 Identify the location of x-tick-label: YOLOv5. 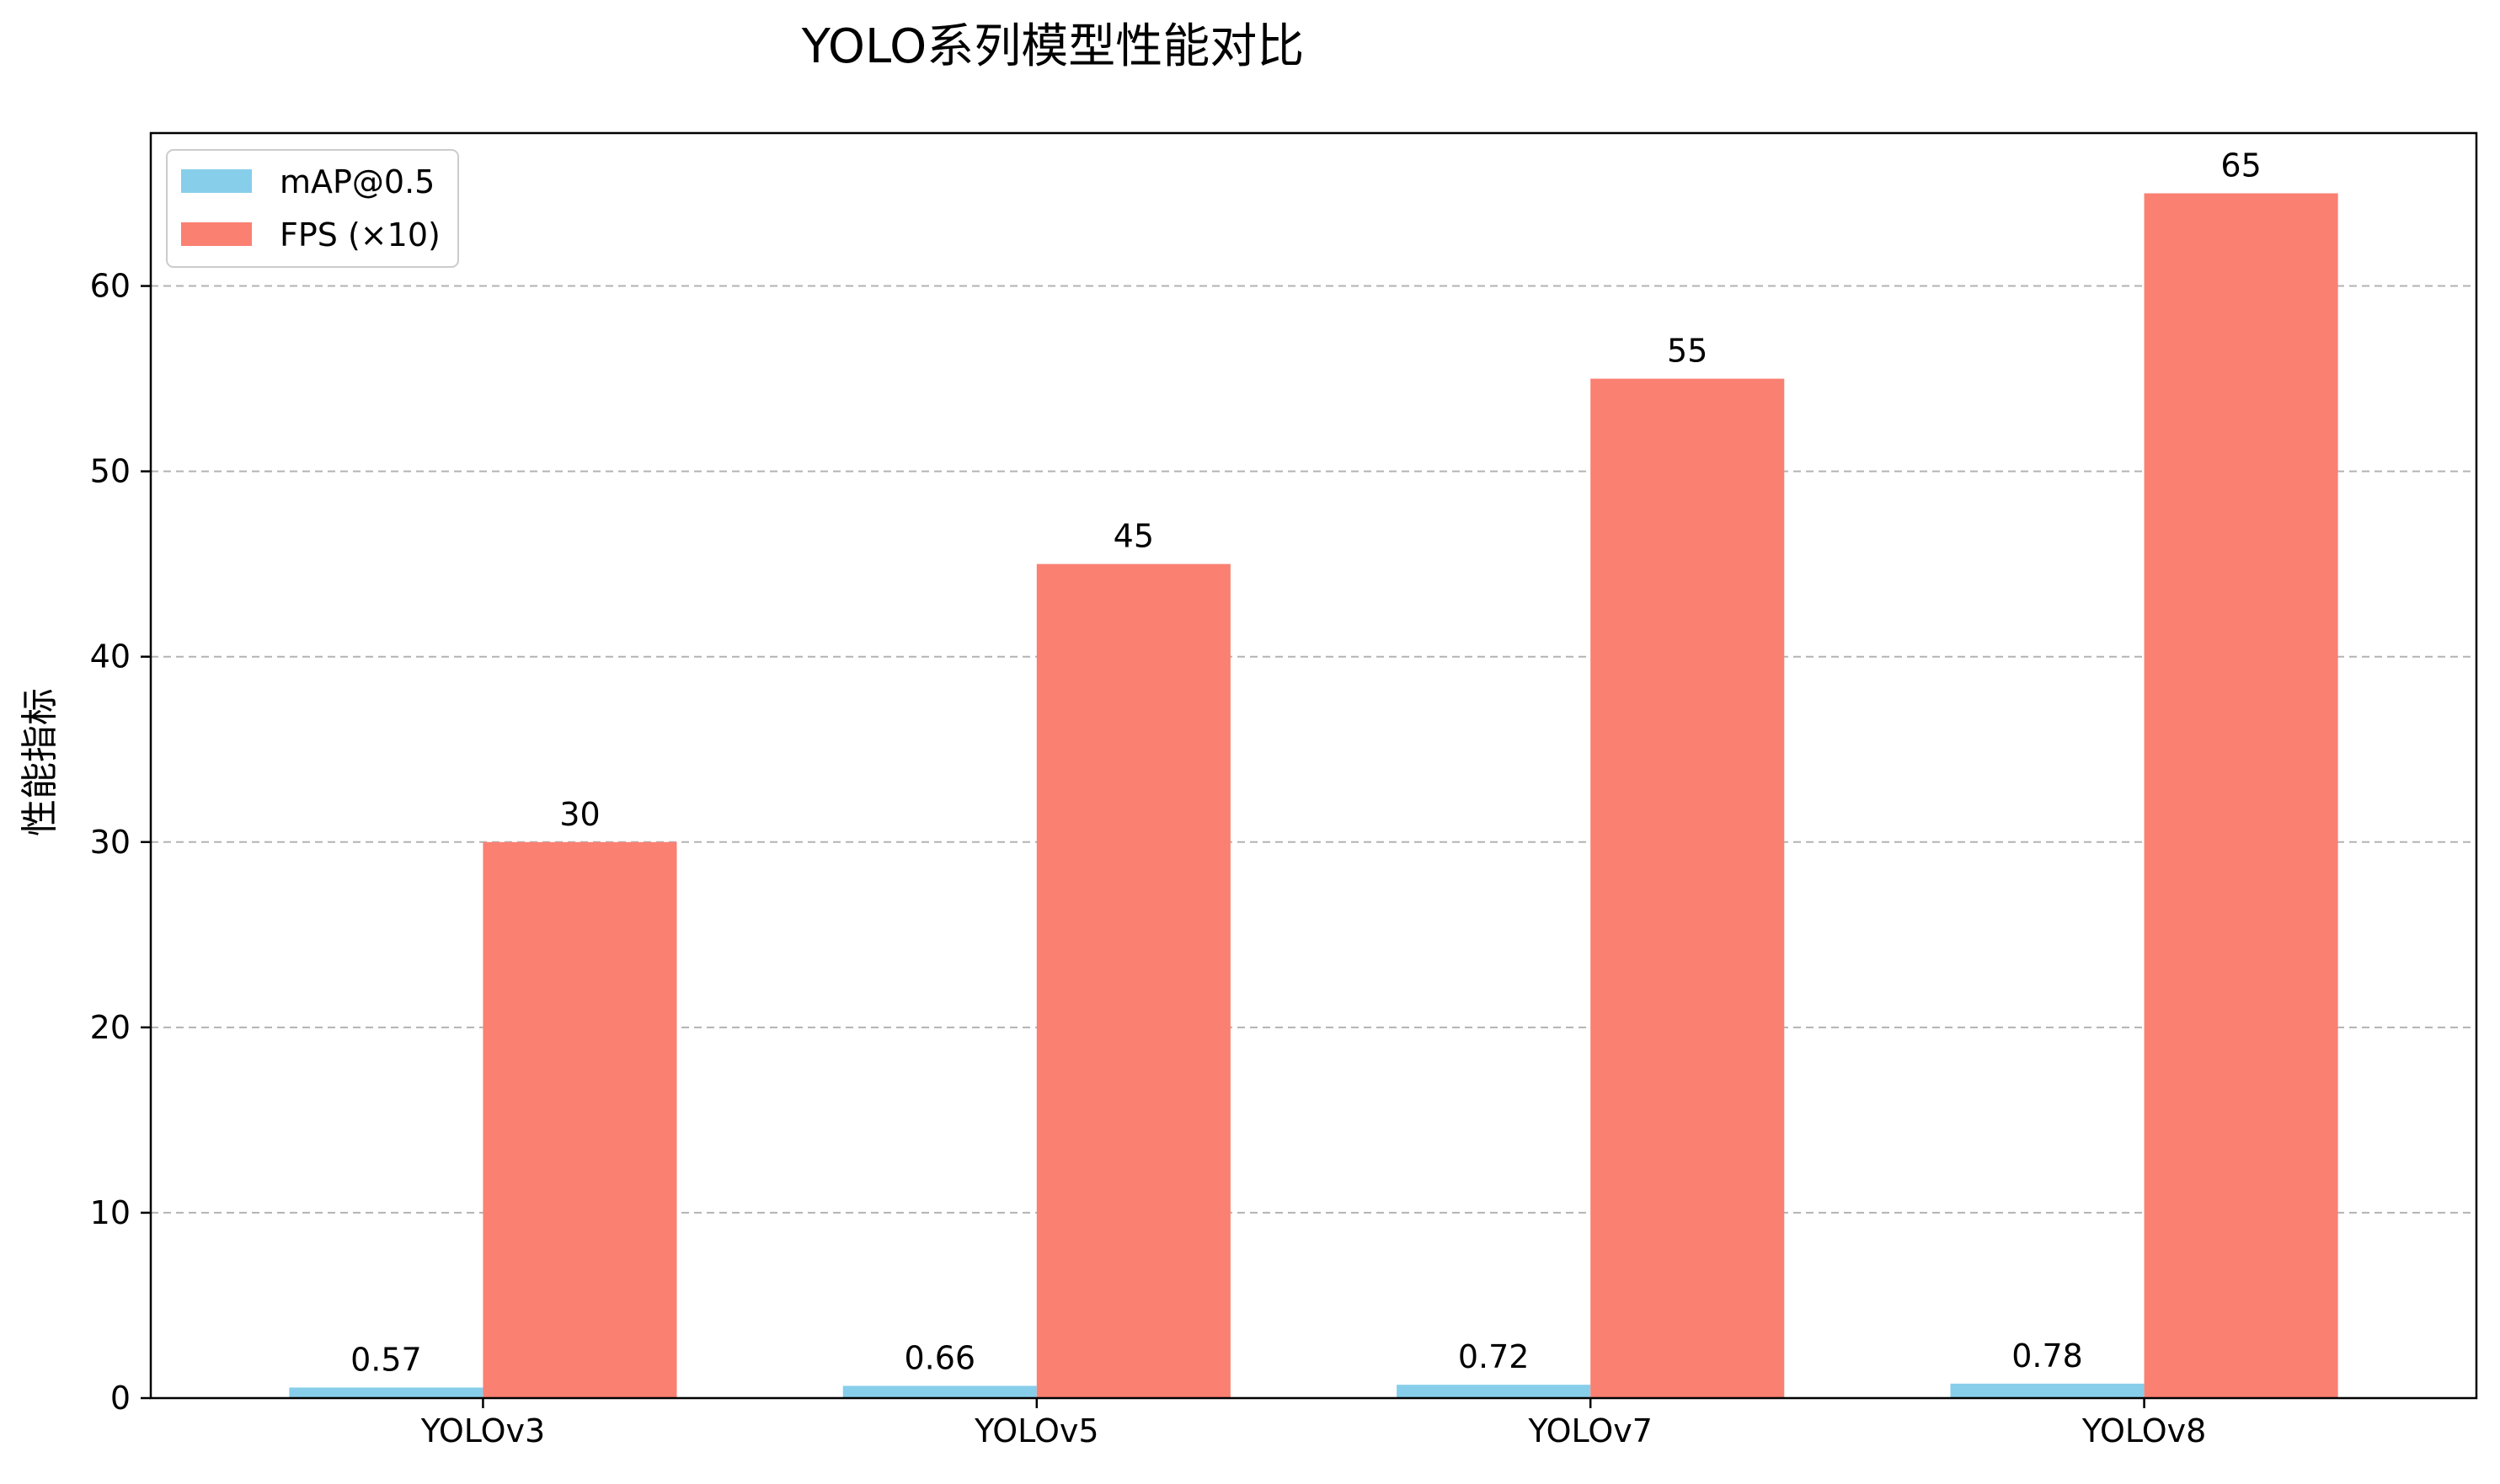
(1036, 1430).